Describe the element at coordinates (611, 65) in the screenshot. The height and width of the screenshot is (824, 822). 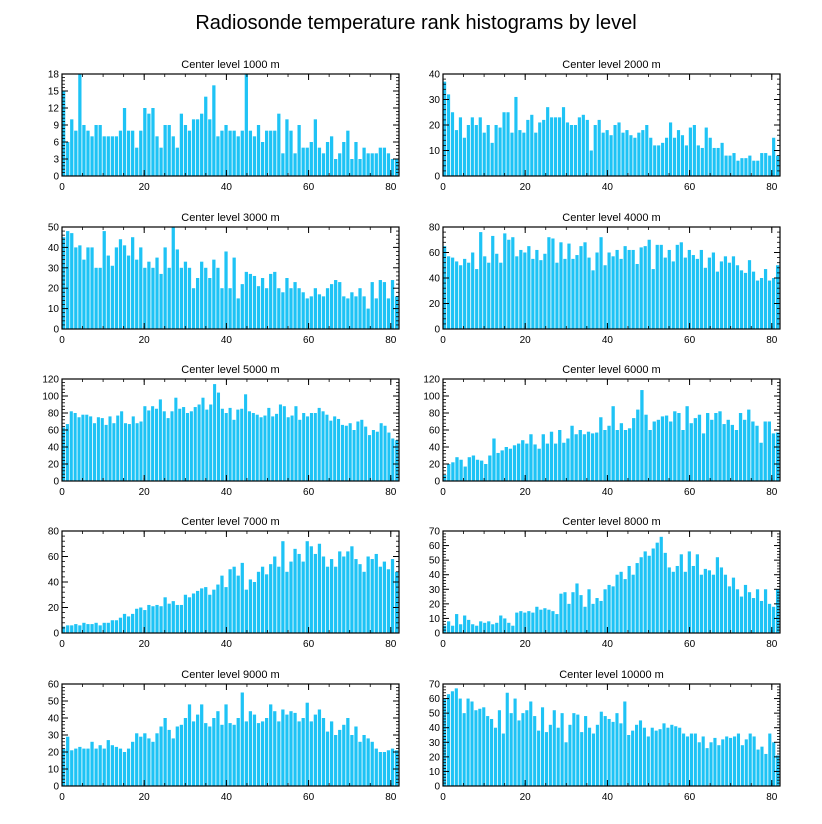
I see `panel-title: Center level 2000 m` at that location.